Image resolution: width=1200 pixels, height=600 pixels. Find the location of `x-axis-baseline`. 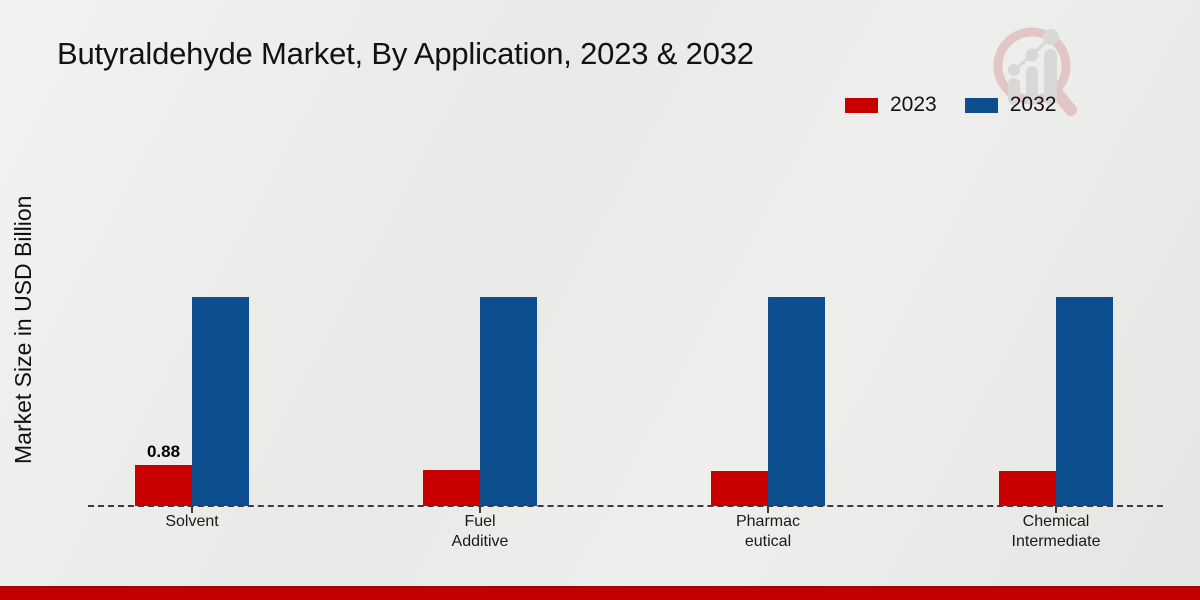

x-axis-baseline is located at coordinates (625, 506).